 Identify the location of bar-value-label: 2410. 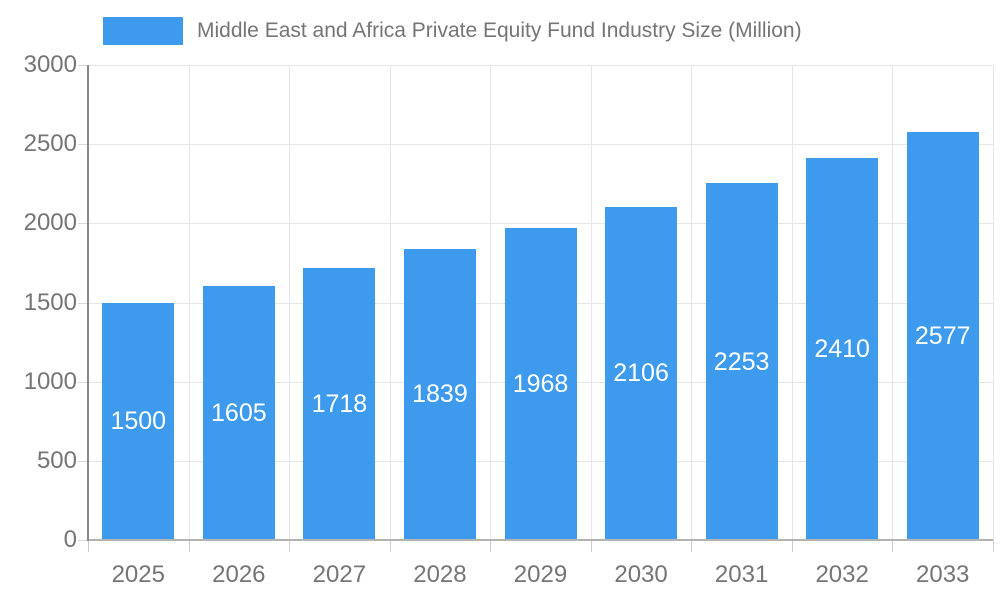
(842, 349).